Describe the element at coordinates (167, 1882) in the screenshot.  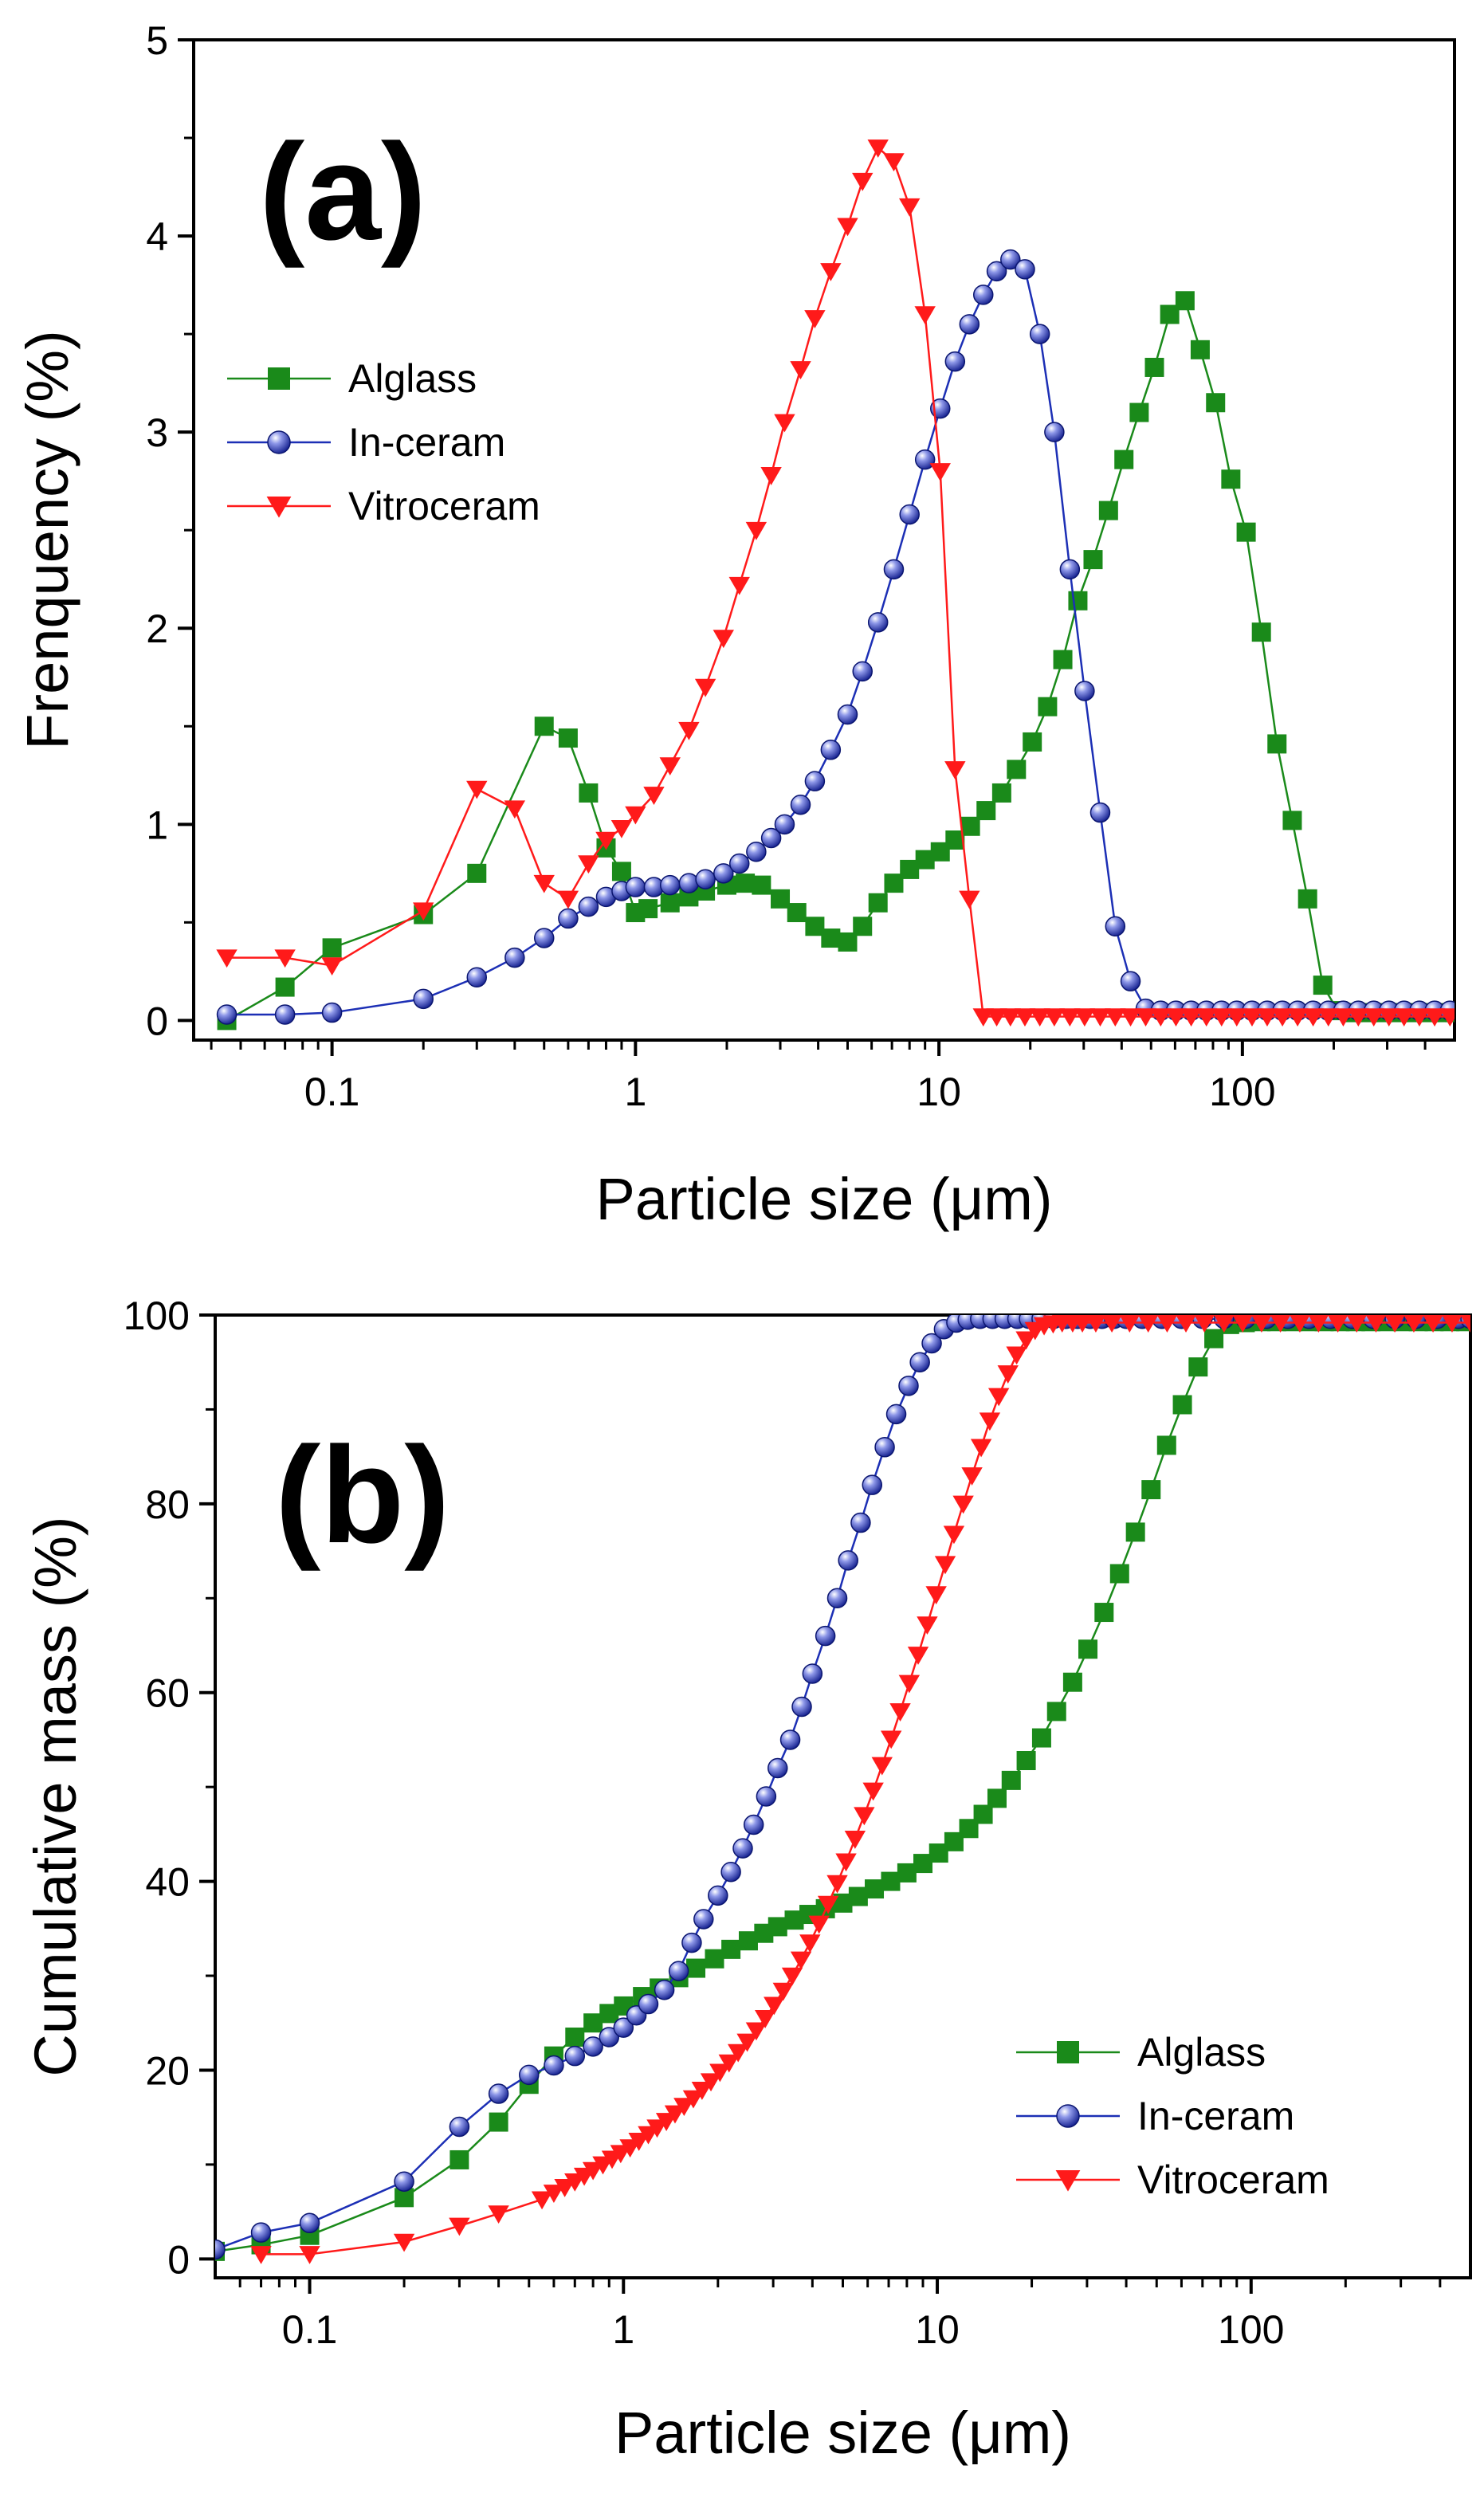
I see `y-tick-label: 40` at that location.